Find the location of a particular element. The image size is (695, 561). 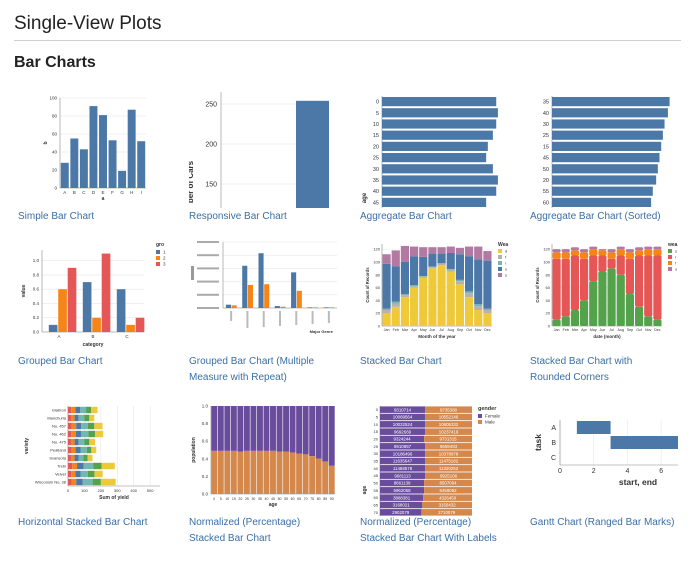

card-title-line-2: Rounded Corners is located at coordinates (569, 377).